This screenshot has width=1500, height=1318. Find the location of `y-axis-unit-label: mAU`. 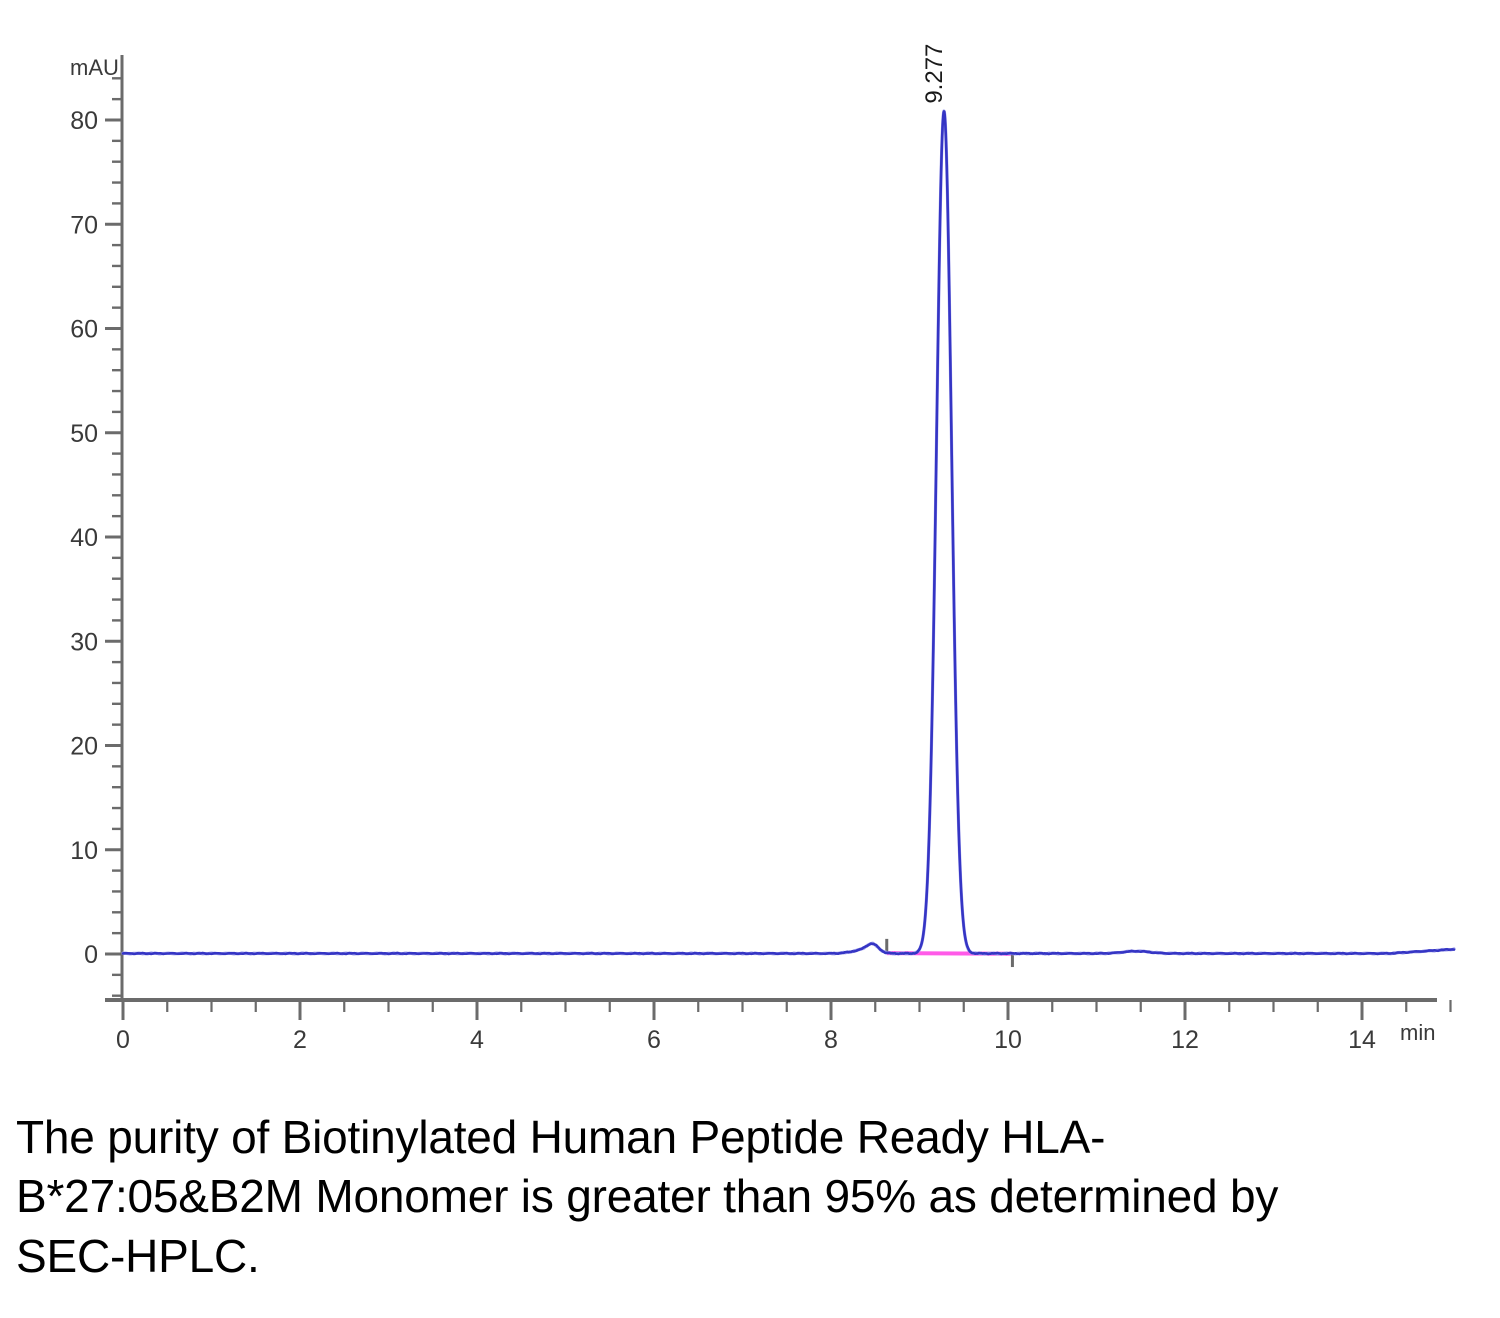

y-axis-unit-label: mAU is located at coordinates (94, 67).